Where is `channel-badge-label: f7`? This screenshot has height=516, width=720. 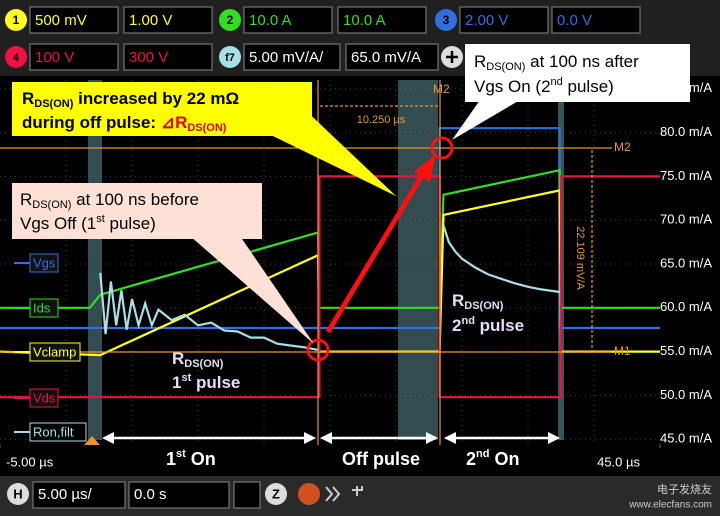
channel-badge-label: f7 is located at coordinates (230, 58).